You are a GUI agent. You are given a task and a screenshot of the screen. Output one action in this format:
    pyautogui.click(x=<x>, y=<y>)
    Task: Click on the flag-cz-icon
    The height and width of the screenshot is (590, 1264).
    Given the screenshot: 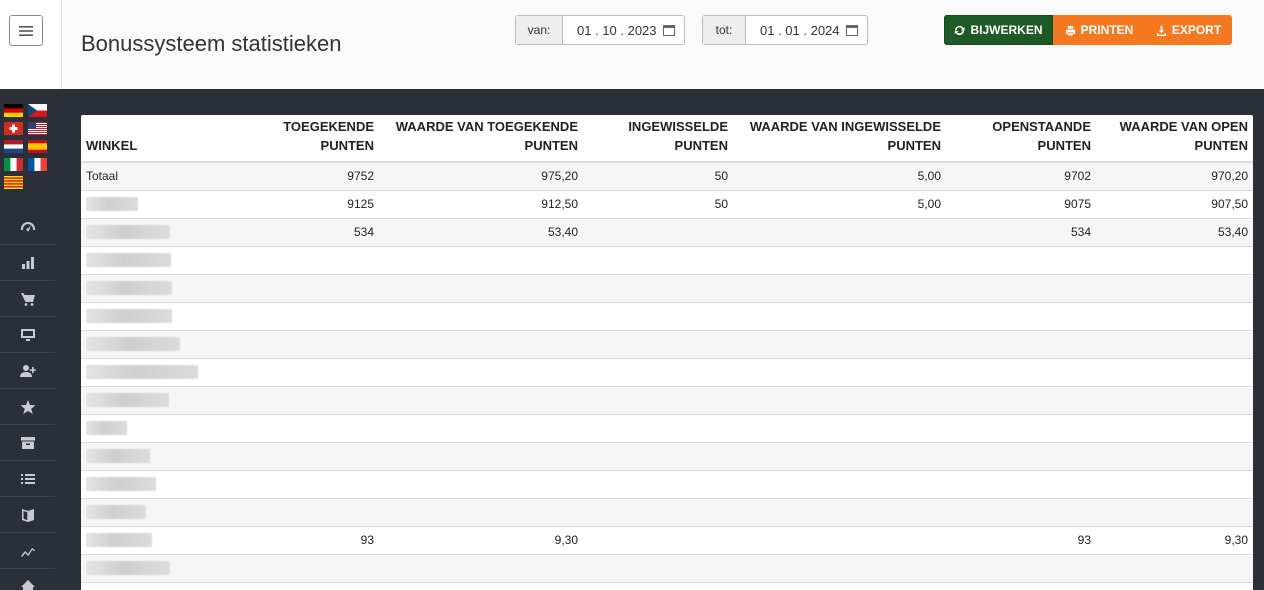 What is the action you would take?
    pyautogui.click(x=37, y=110)
    